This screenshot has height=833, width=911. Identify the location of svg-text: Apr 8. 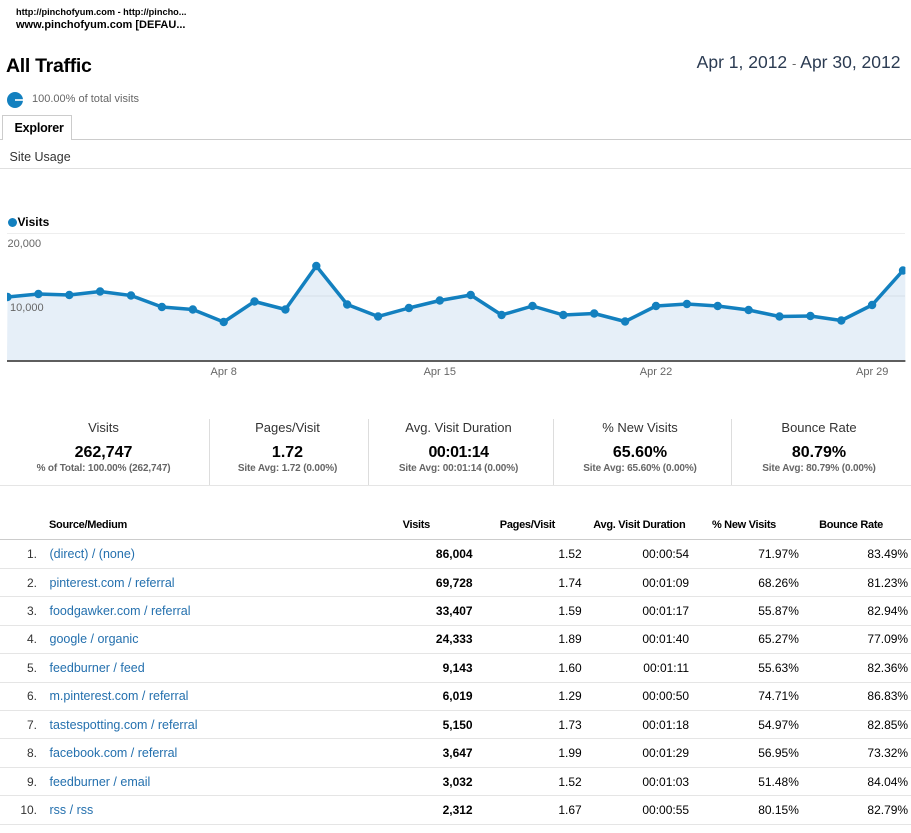
(224, 372).